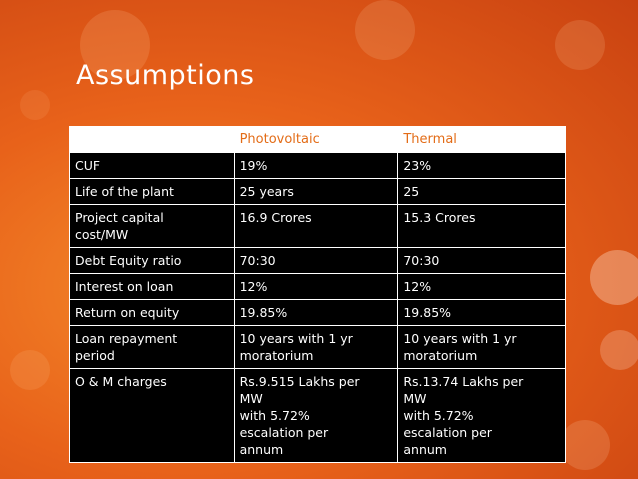 The image size is (638, 479). What do you see at coordinates (481, 260) in the screenshot?
I see `cell-thermal: 70:30` at bounding box center [481, 260].